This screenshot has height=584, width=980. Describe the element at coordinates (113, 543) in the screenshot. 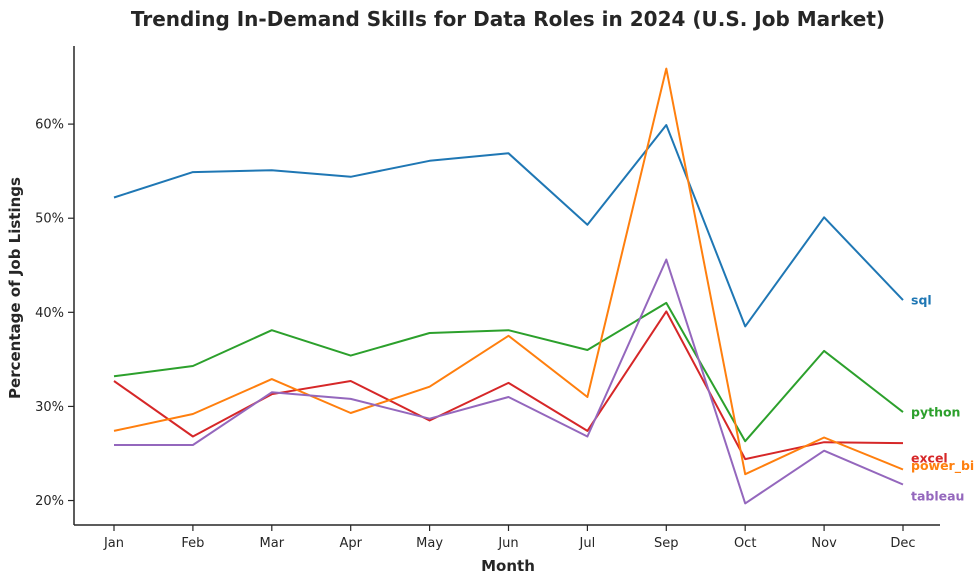

I see `x-tick-label: Jan` at that location.